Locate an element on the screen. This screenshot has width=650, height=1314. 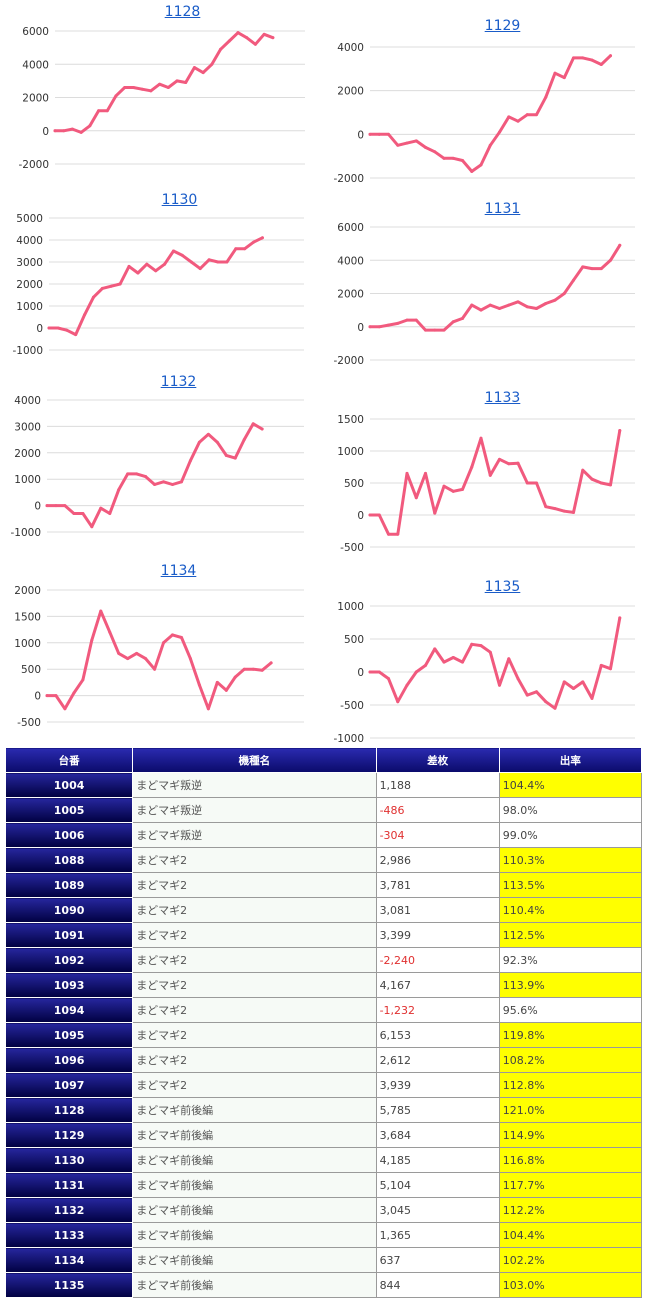
chart-1129: 1129 -2000 0 2000 4000 is located at coordinates (480, 101).